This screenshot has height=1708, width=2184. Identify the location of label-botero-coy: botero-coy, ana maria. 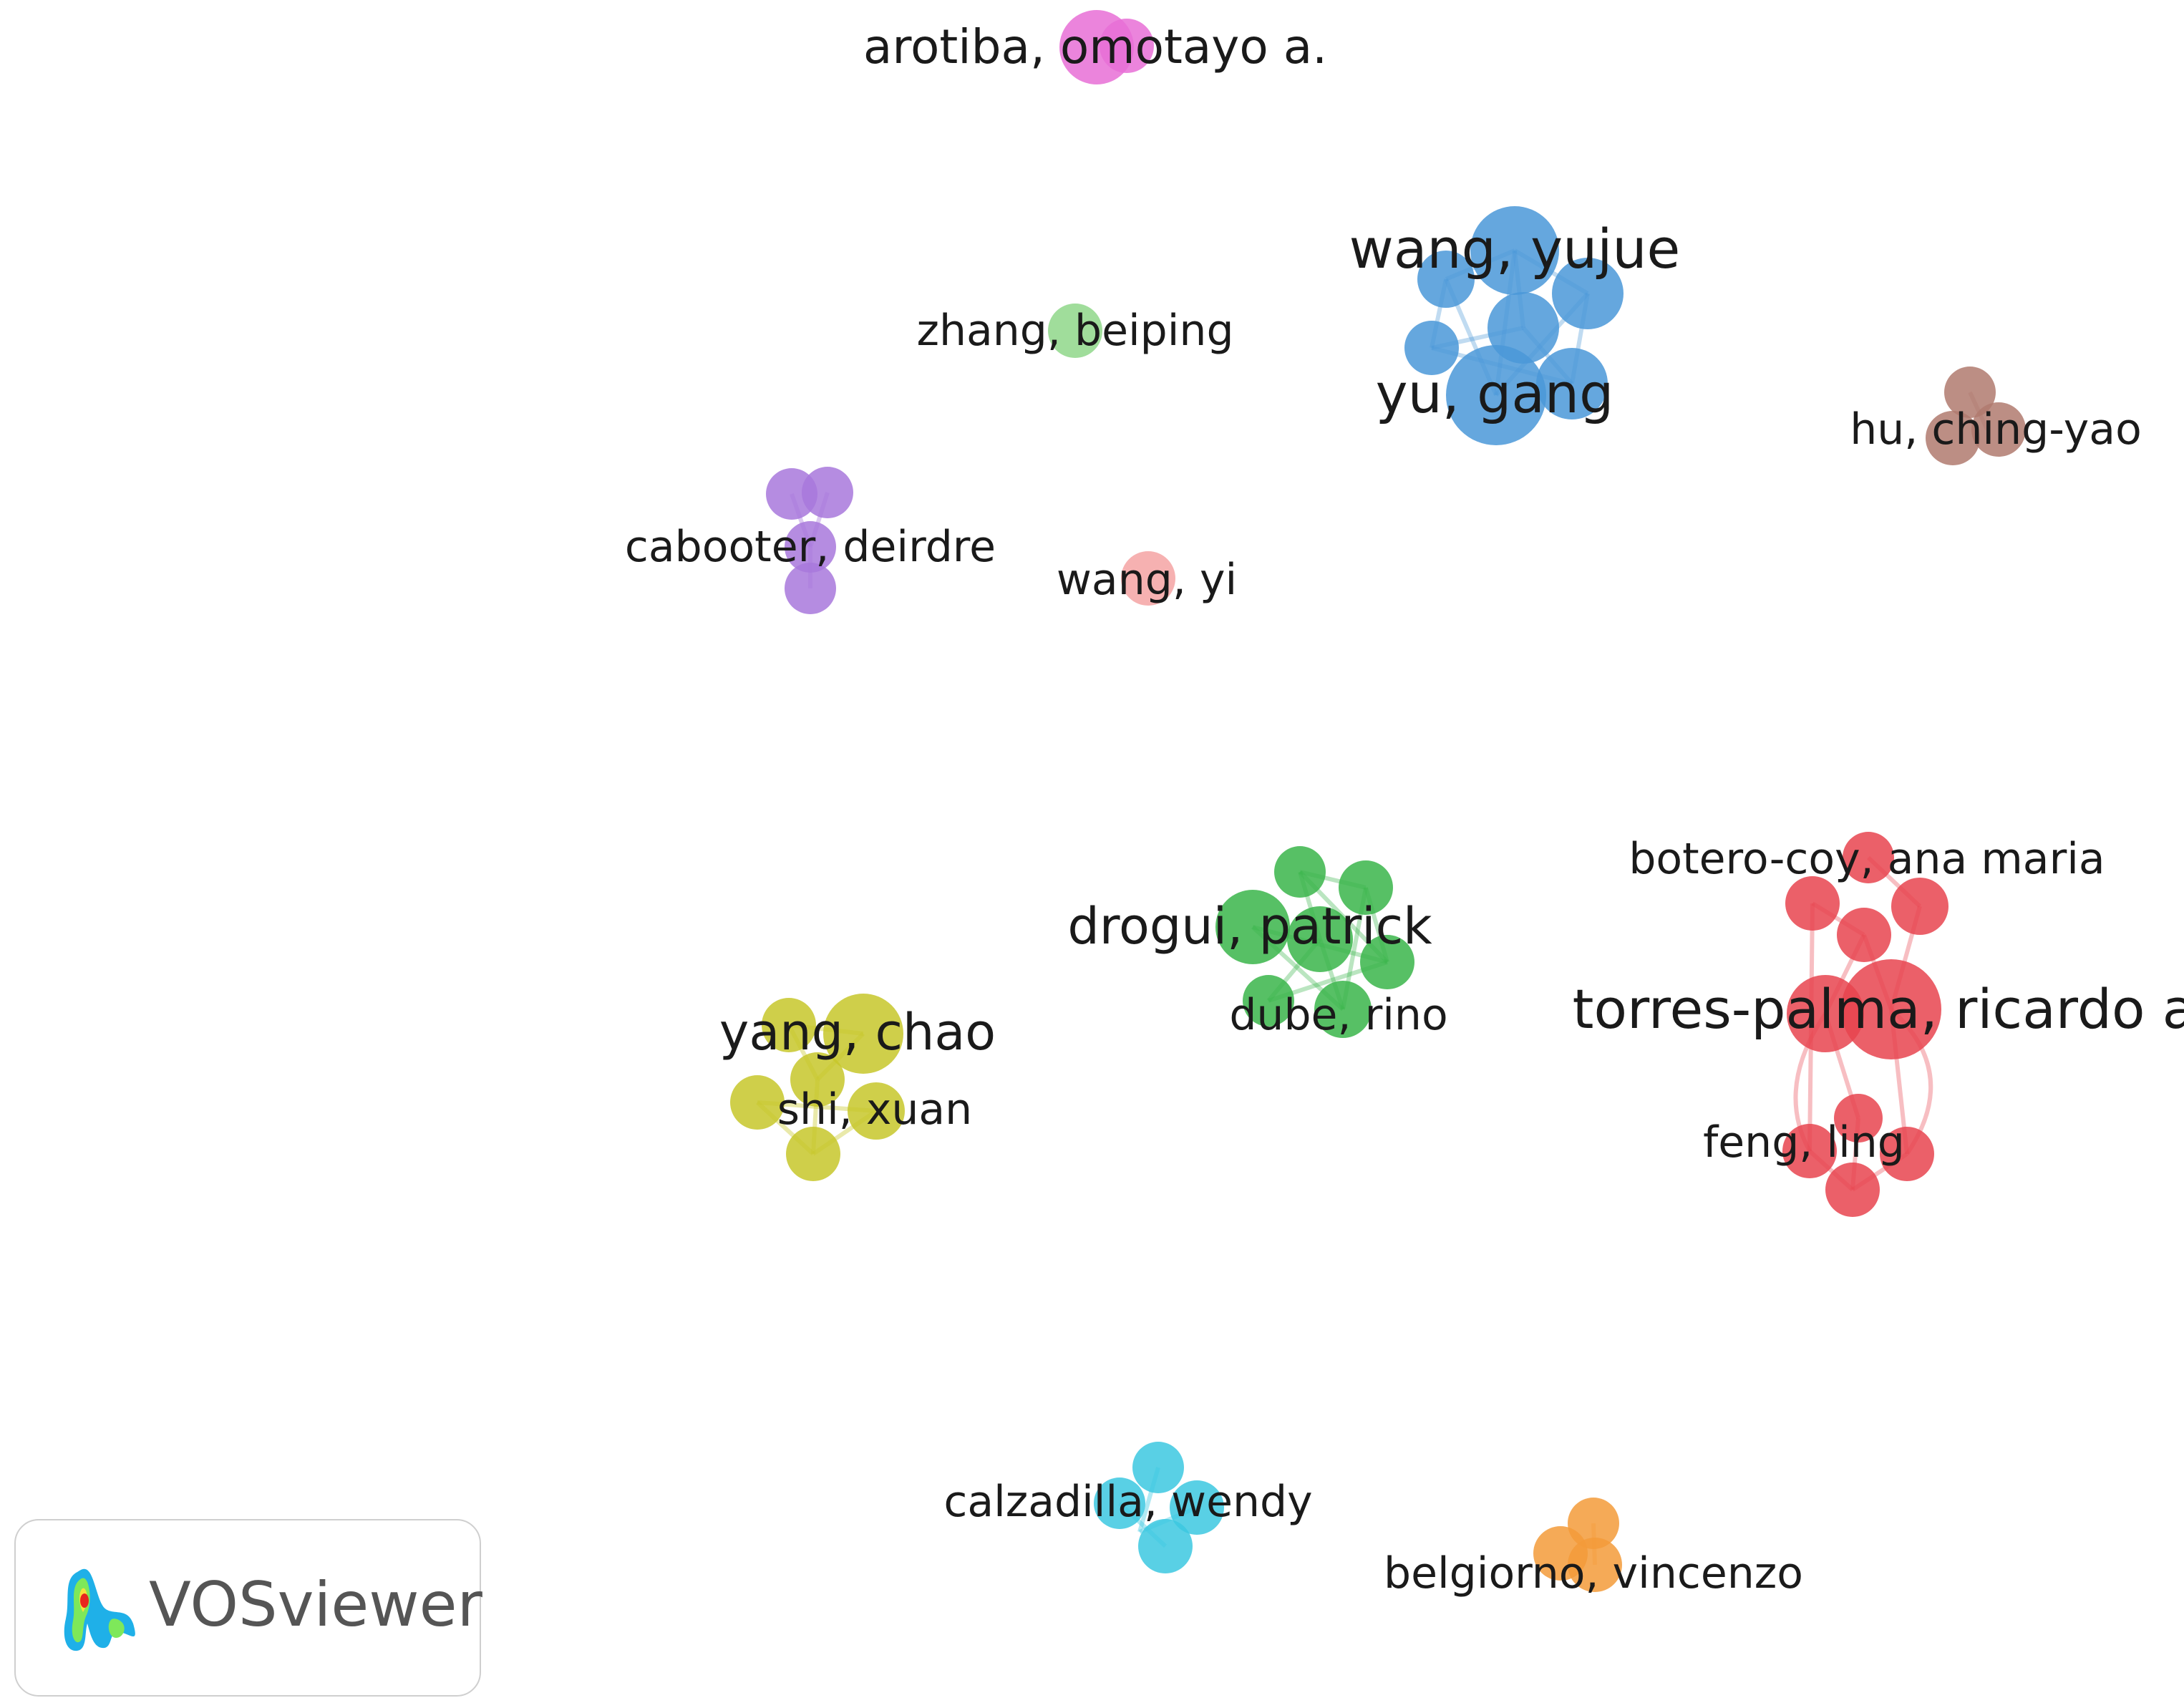
(1867, 859).